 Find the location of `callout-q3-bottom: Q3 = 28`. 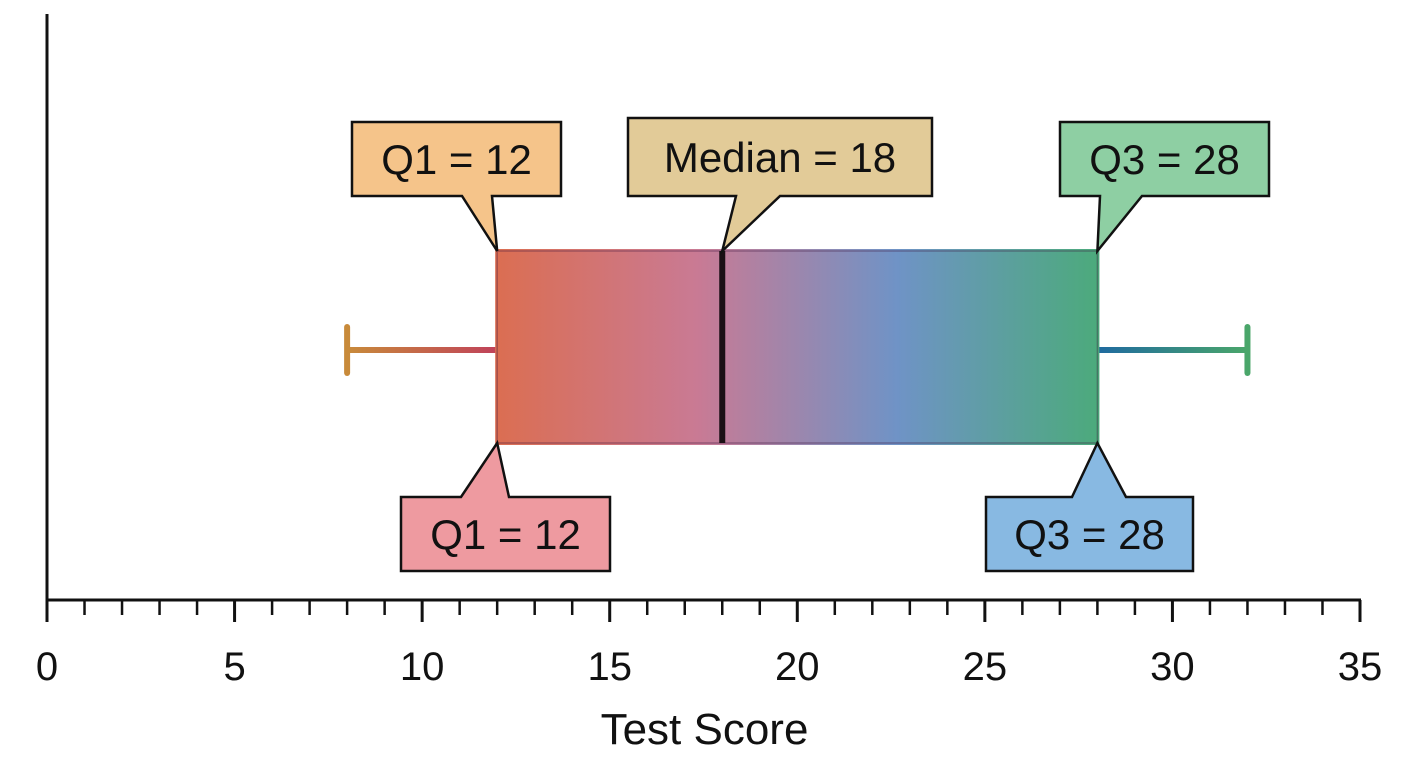

callout-q3-bottom: Q3 = 28 is located at coordinates (1089, 506).